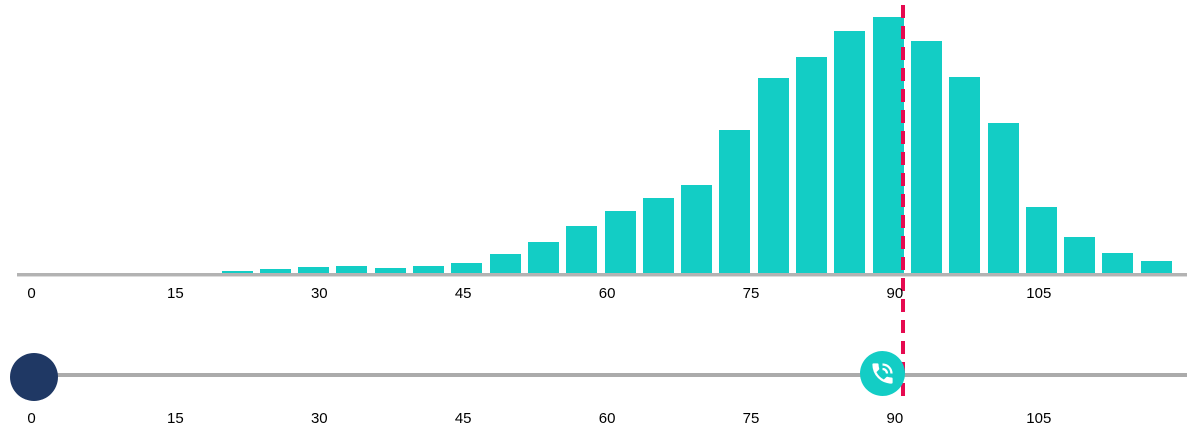  Describe the element at coordinates (31, 418) in the screenshot. I see `tick-label-slider: 0` at that location.